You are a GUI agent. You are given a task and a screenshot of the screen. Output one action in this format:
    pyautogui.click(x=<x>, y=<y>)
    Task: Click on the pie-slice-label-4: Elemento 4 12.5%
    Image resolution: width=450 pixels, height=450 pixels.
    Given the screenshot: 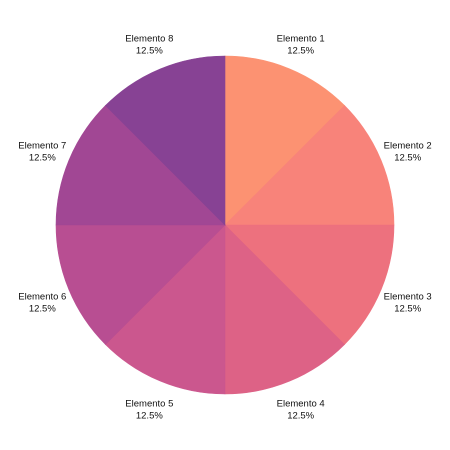 What is the action you would take?
    pyautogui.click(x=301, y=410)
    